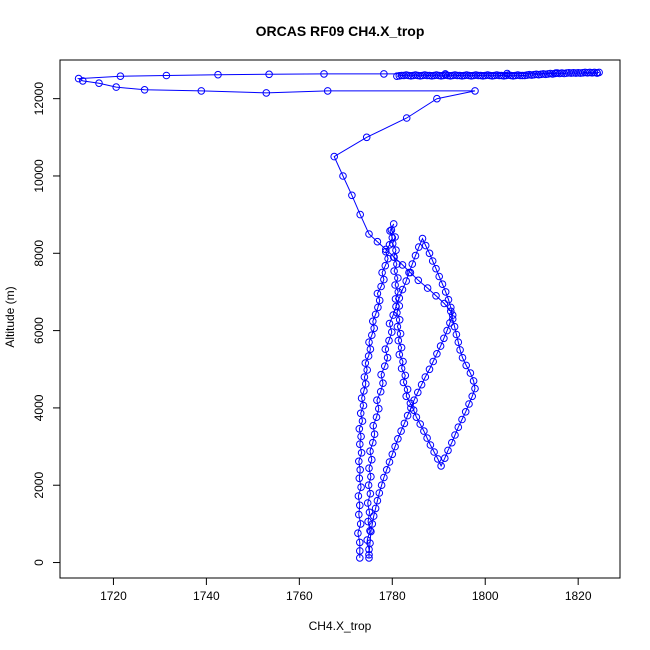 The image size is (650, 650). Describe the element at coordinates (39, 99) in the screenshot. I see `y-tick-label: 12000` at that location.